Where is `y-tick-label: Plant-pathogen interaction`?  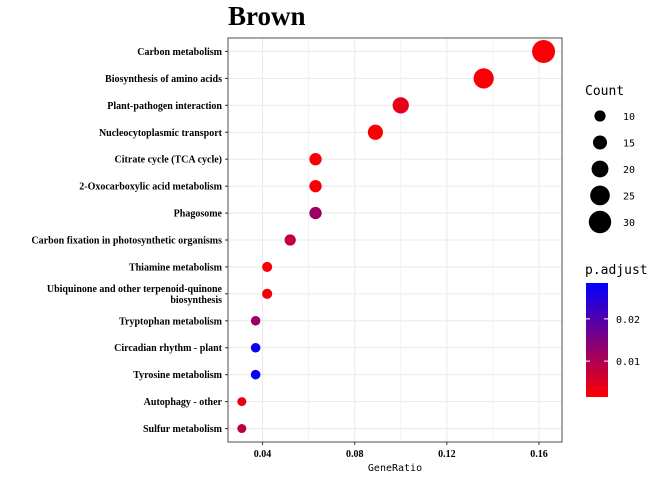 y-tick-label: Plant-pathogen interaction is located at coordinates (164, 106).